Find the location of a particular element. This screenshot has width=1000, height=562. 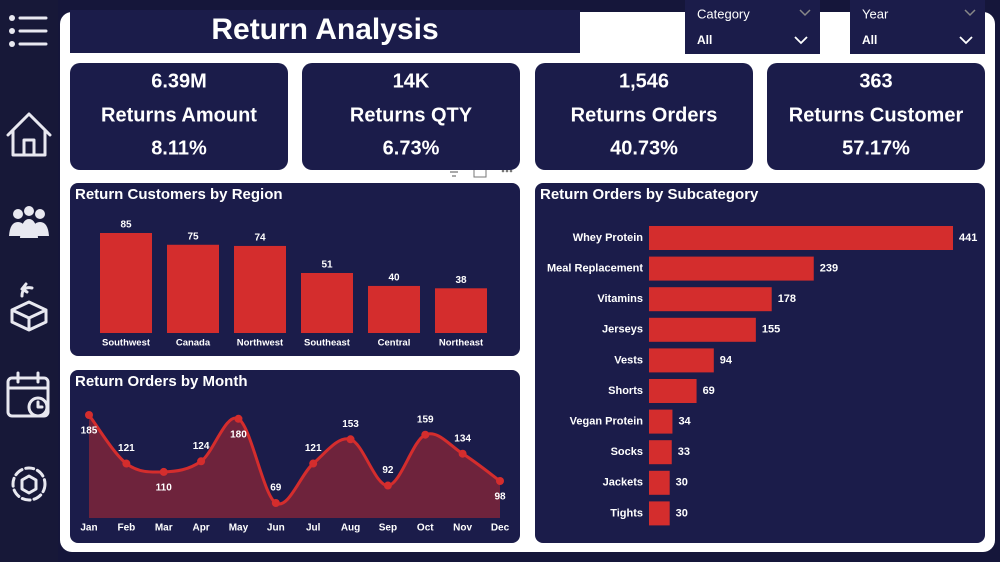

x-tick-label: Southeast is located at coordinates (327, 343).